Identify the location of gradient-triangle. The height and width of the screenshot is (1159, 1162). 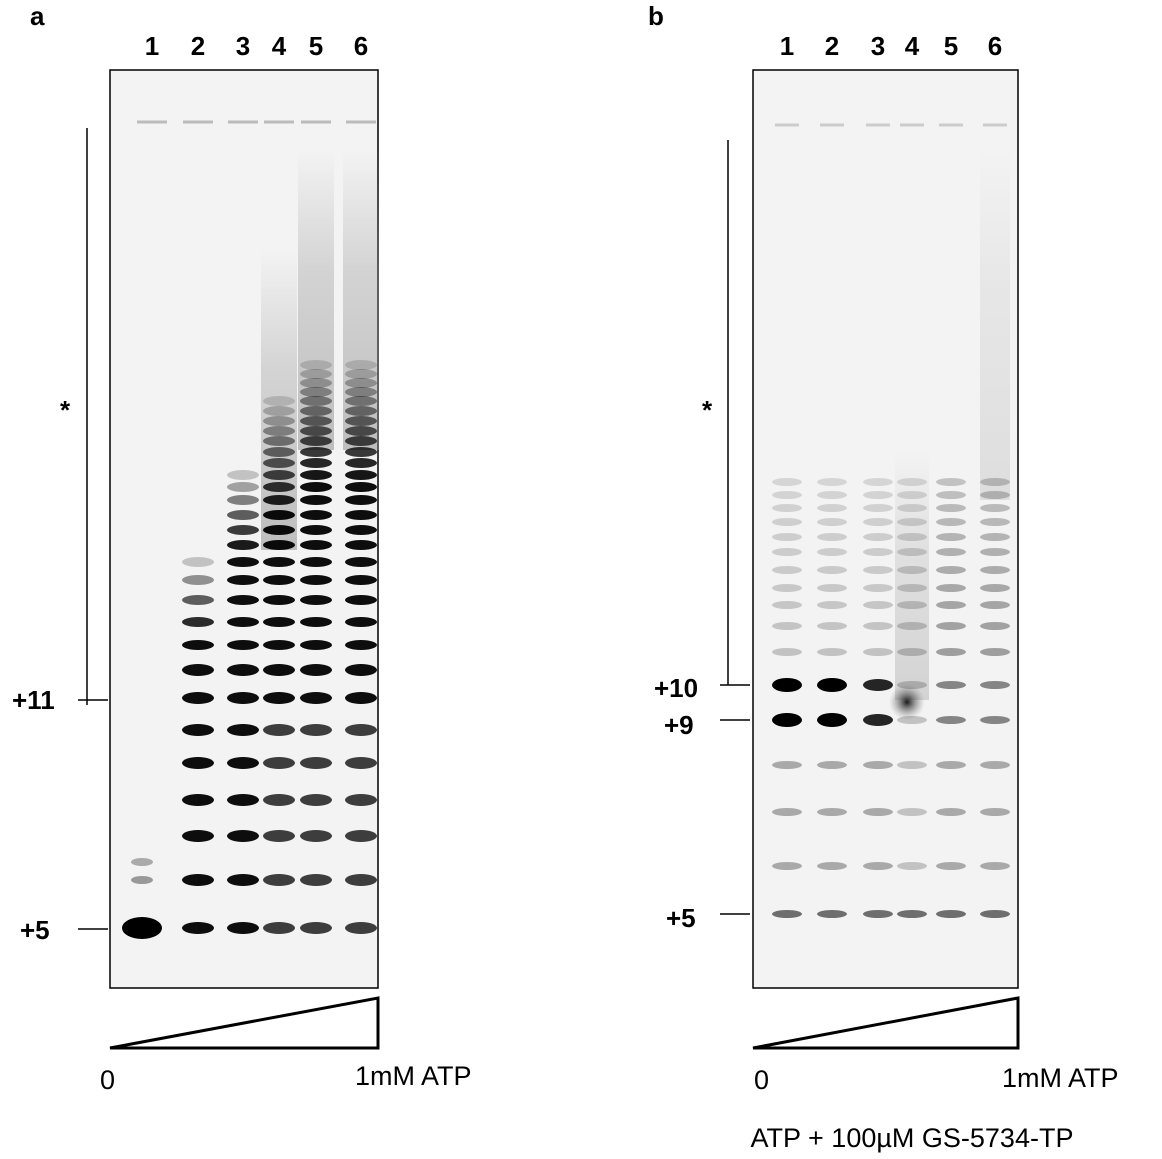
(244, 1023).